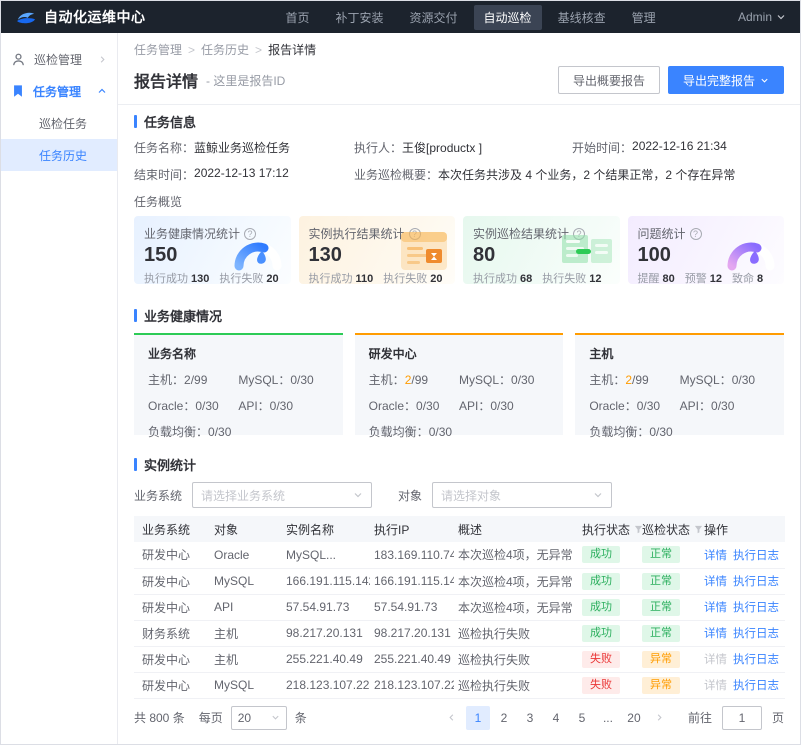  What do you see at coordinates (63, 123) in the screenshot?
I see `sidebar-item-inspection-task: 巡检任务` at bounding box center [63, 123].